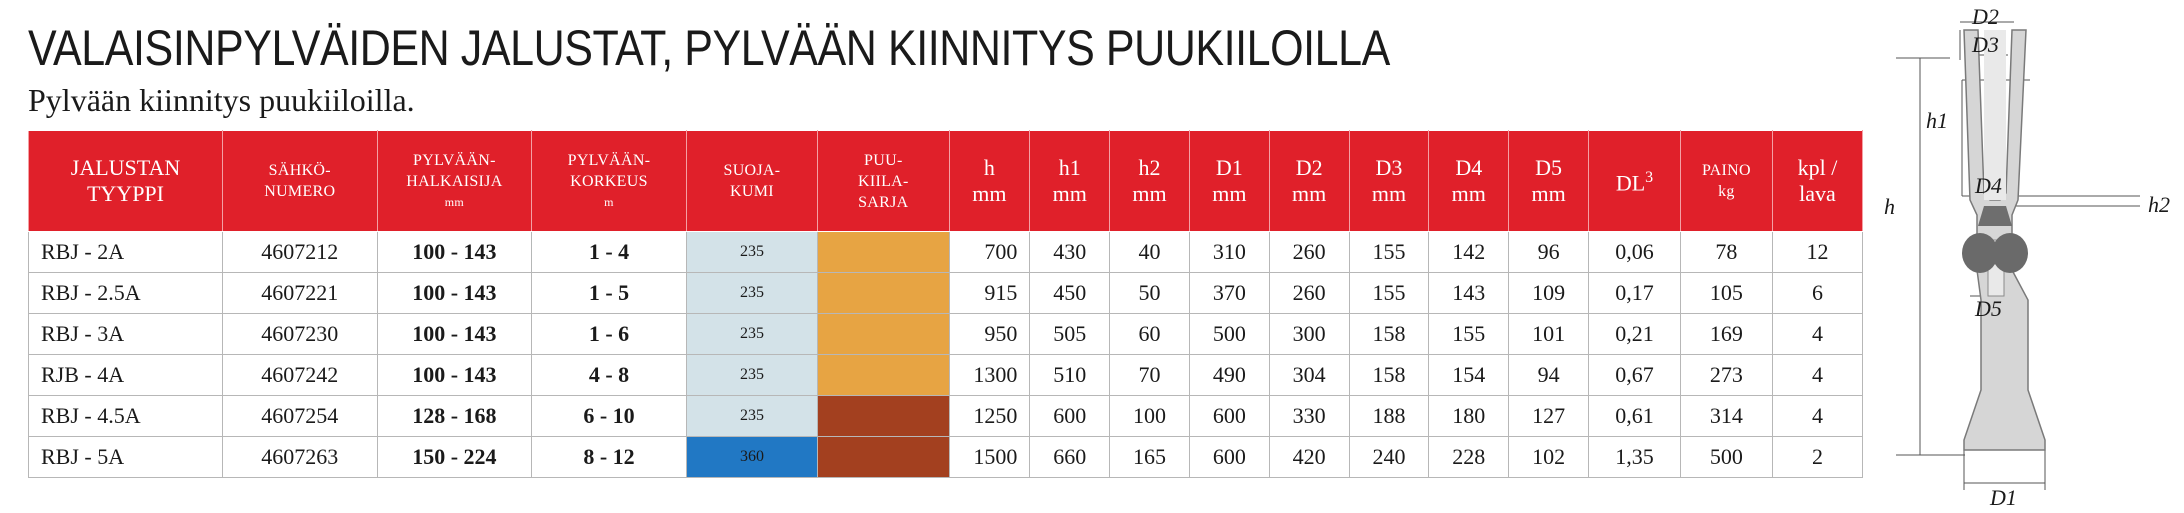 This screenshot has height=513, width=2184. I want to click on label-h2: h2, so click(2159, 204).